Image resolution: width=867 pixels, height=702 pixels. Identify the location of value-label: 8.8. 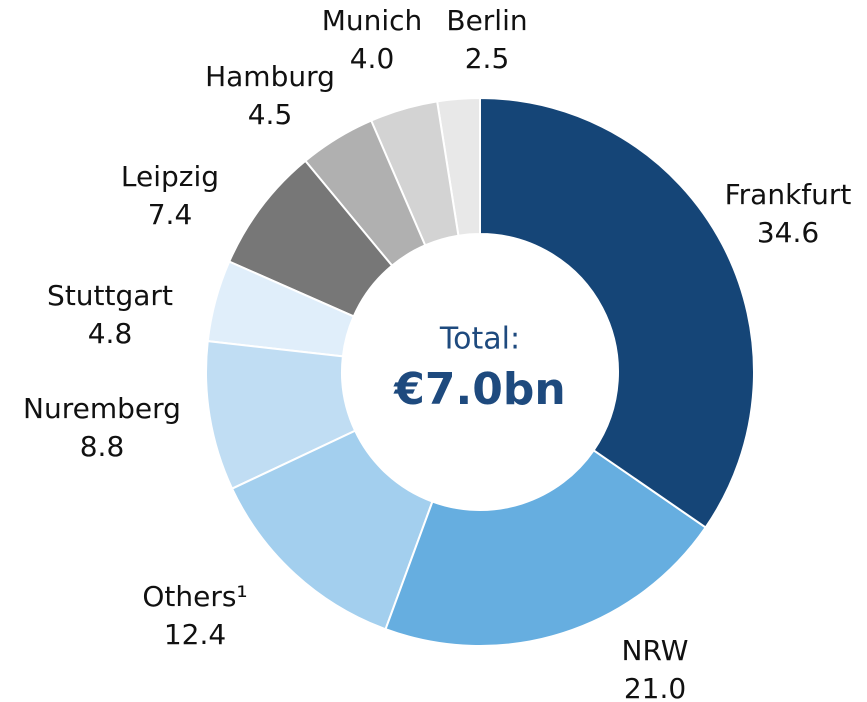
(102, 446).